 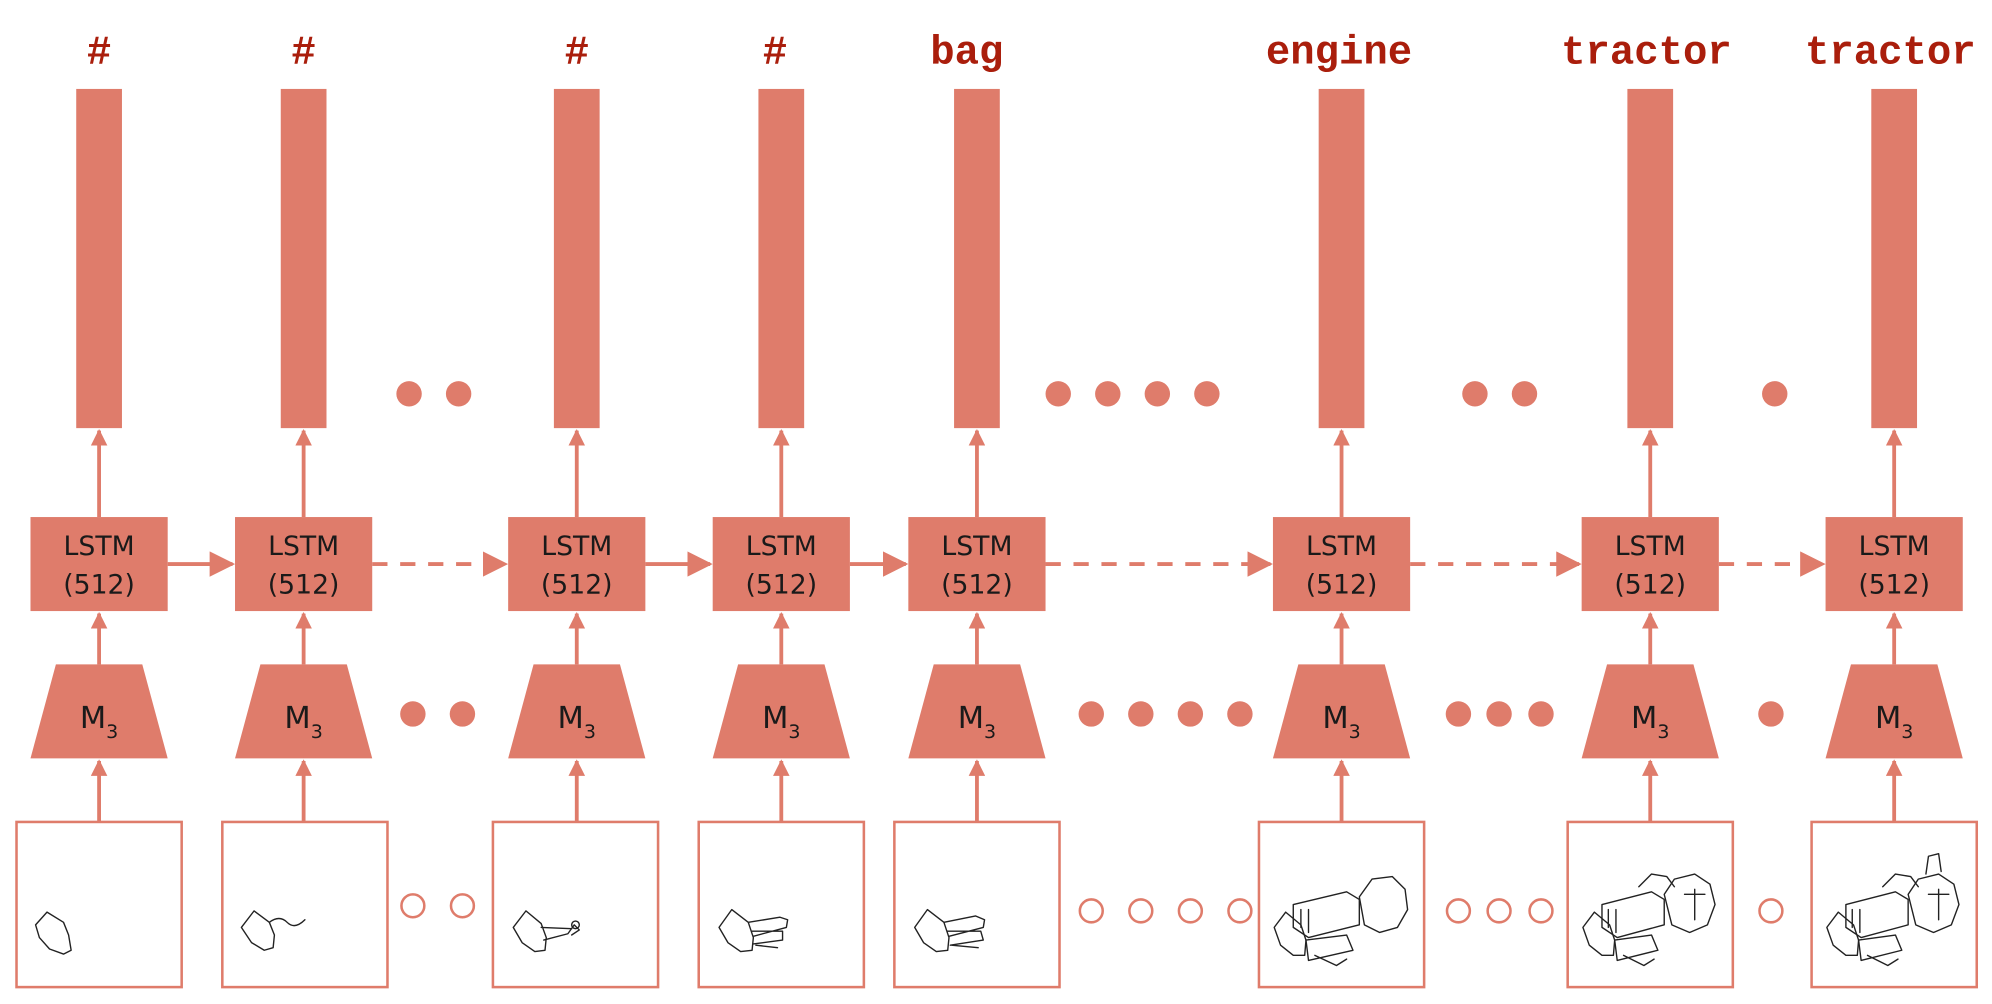 What do you see at coordinates (781, 510) in the screenshot?
I see `time-step-4: # LSTM (512) M3` at bounding box center [781, 510].